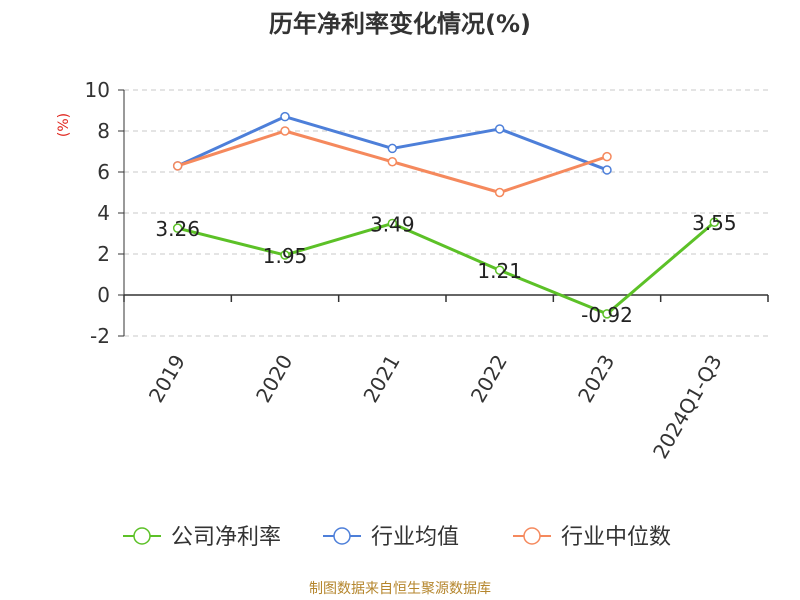 This screenshot has height=600, width=800. I want to click on x-tick-label: 2024Q1-Q3, so click(687, 407).